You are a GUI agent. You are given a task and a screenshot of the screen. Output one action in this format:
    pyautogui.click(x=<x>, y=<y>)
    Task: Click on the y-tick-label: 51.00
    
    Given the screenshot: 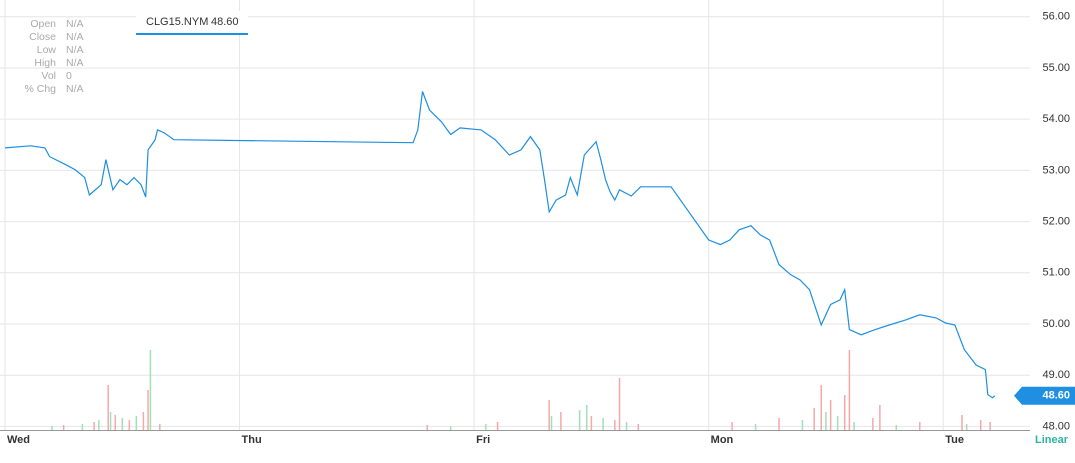 What is the action you would take?
    pyautogui.click(x=1056, y=273)
    